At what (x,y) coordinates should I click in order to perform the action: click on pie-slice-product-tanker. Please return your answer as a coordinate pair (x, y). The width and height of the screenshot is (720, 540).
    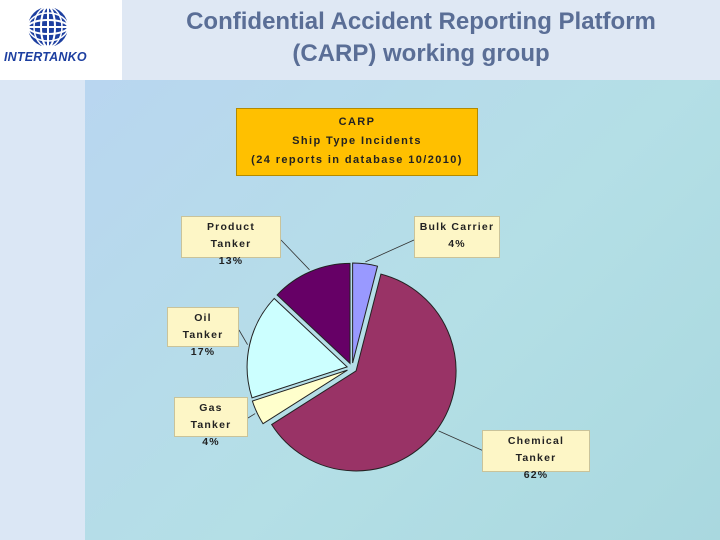
    Looking at the image, I should click on (313, 313).